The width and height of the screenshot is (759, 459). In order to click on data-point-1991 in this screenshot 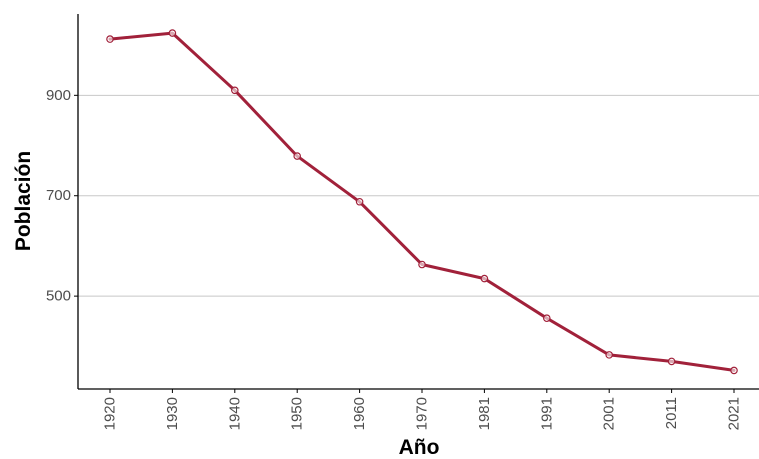, I will do `click(546, 318)`.